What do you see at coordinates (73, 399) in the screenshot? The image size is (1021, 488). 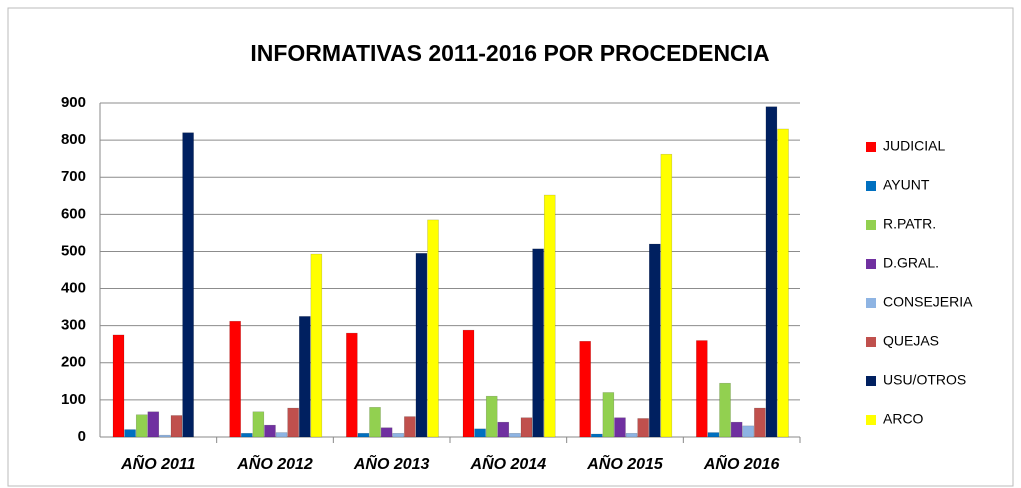 I see `y-tick-label: 100` at bounding box center [73, 399].